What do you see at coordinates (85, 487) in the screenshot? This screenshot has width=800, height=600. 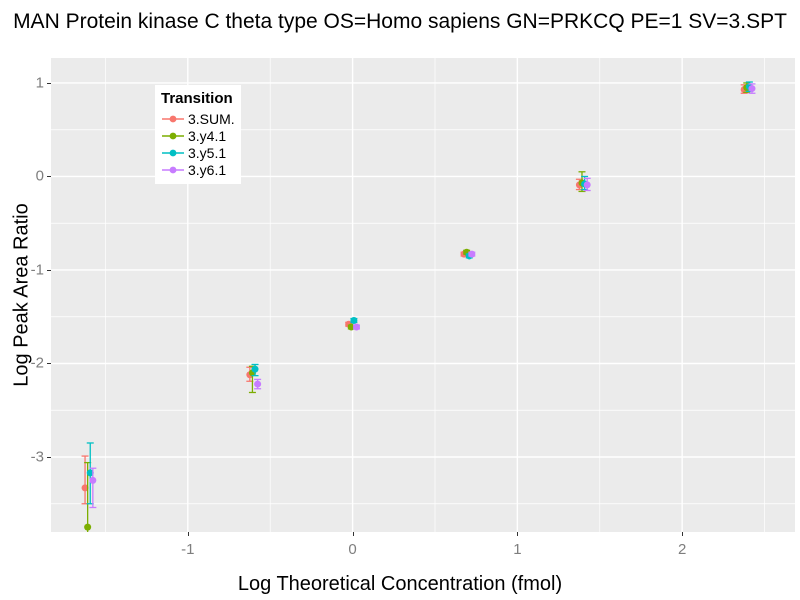 I see `data-point-3.SUM.` at bounding box center [85, 487].